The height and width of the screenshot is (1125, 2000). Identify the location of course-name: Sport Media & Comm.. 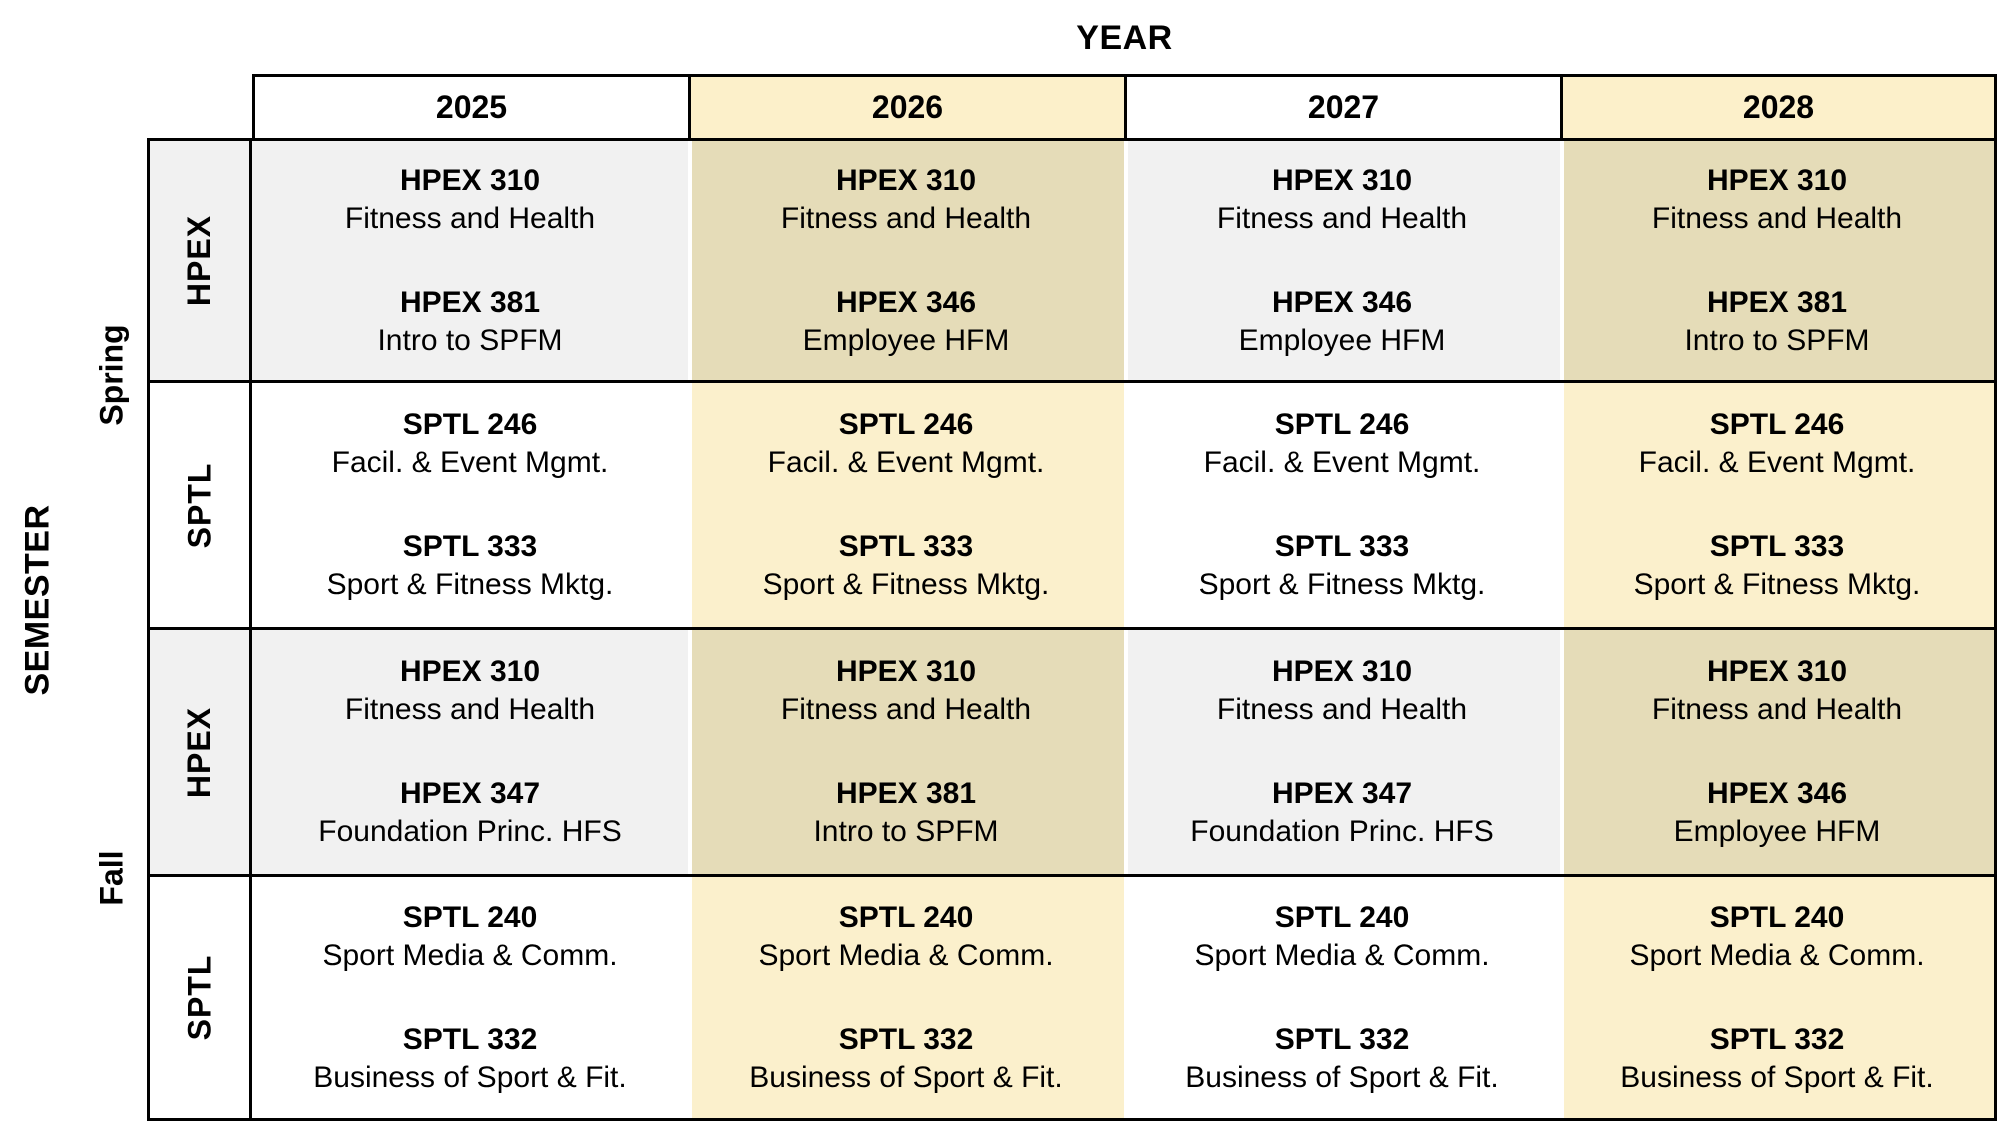
(470, 955).